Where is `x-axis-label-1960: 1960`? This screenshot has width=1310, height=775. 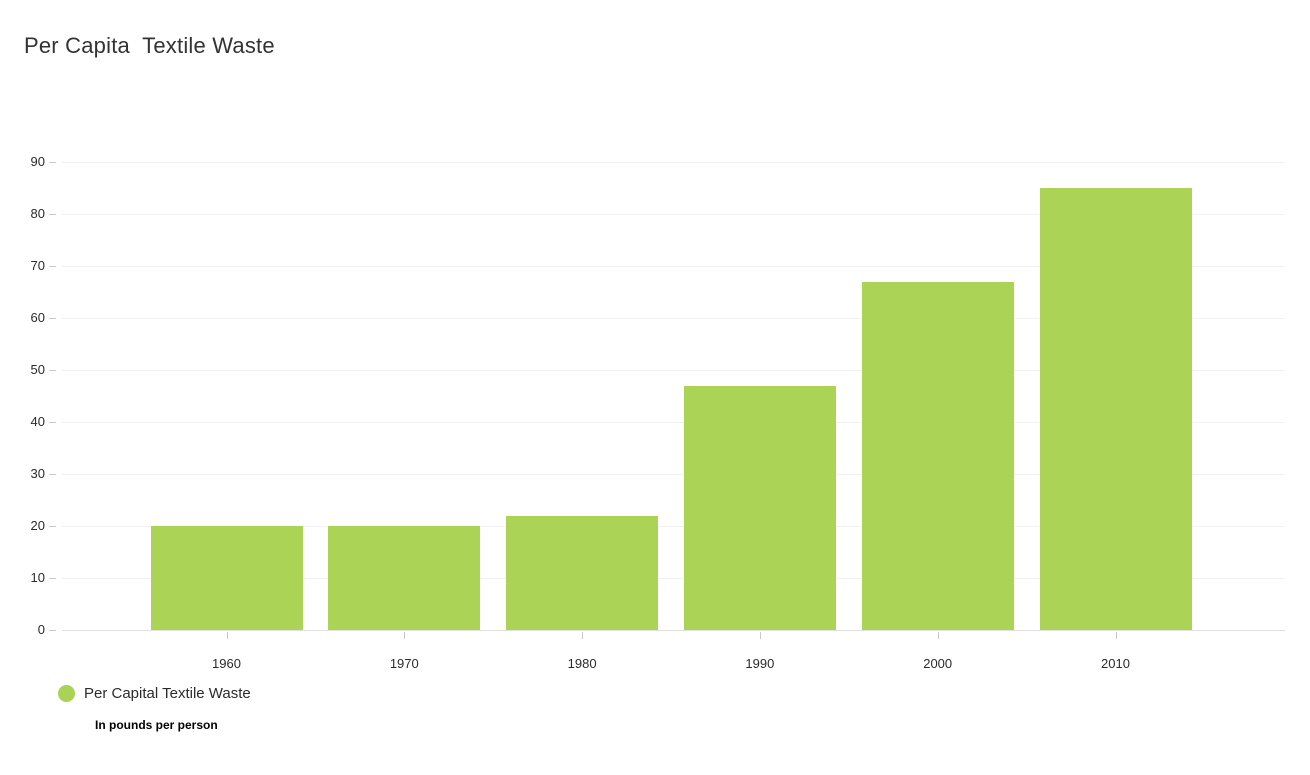 x-axis-label-1960: 1960 is located at coordinates (226, 663).